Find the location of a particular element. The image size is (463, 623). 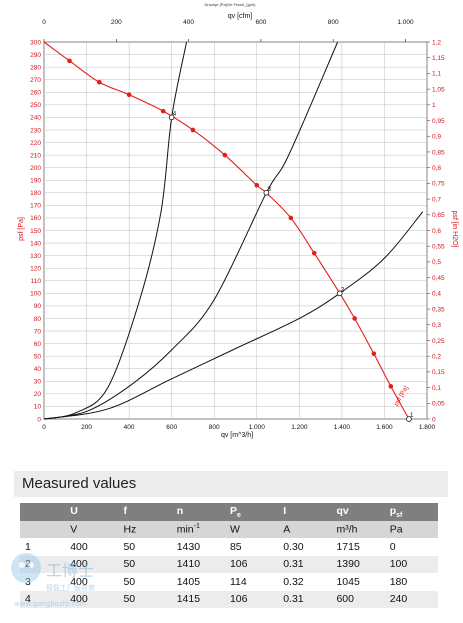

y-right-tick-label: 0,95 is located at coordinates (438, 121).